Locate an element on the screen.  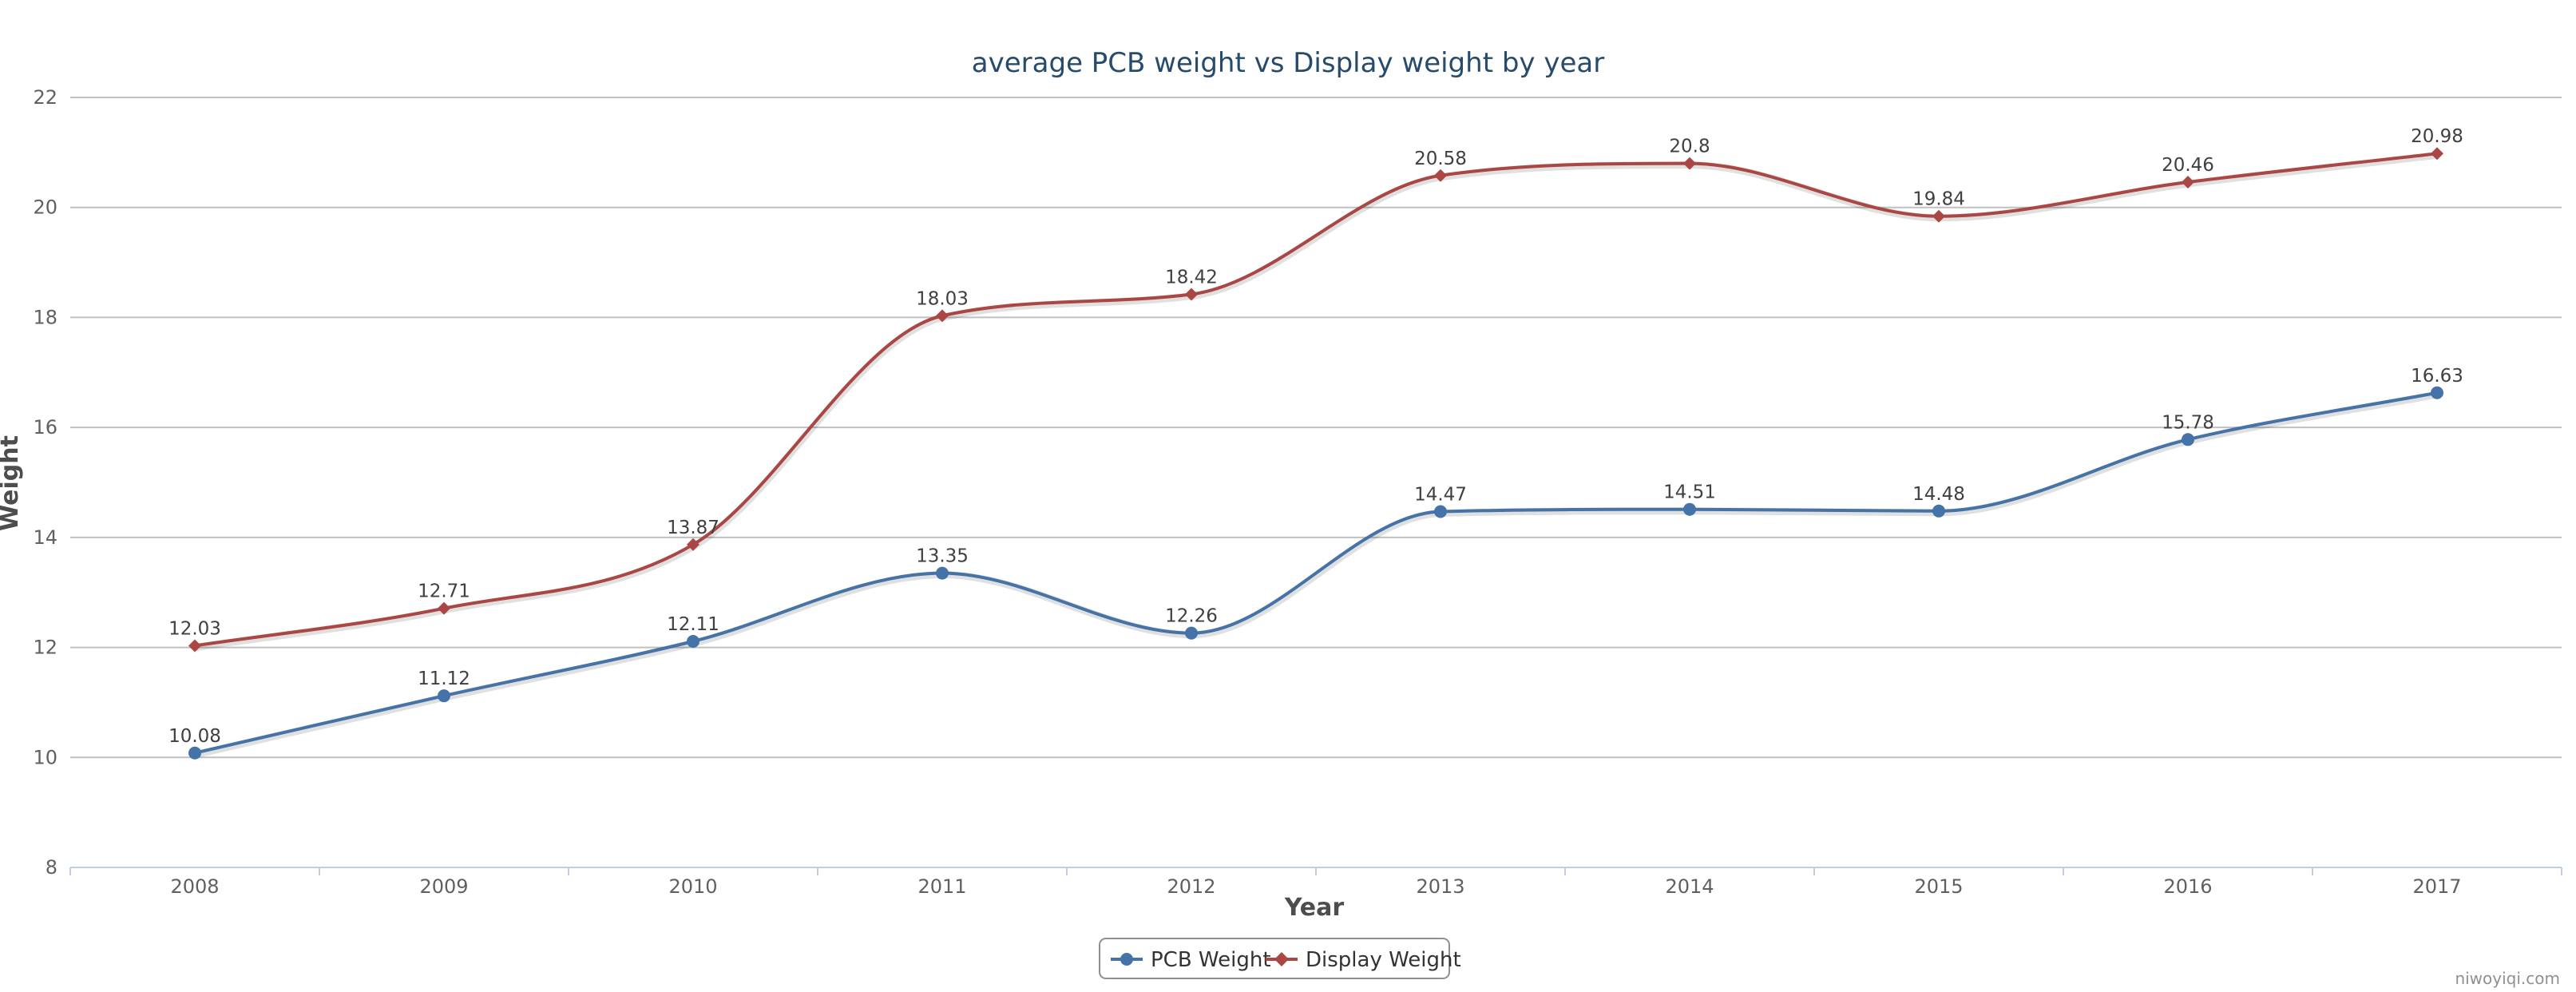
data-label: 14.47 is located at coordinates (1440, 494).